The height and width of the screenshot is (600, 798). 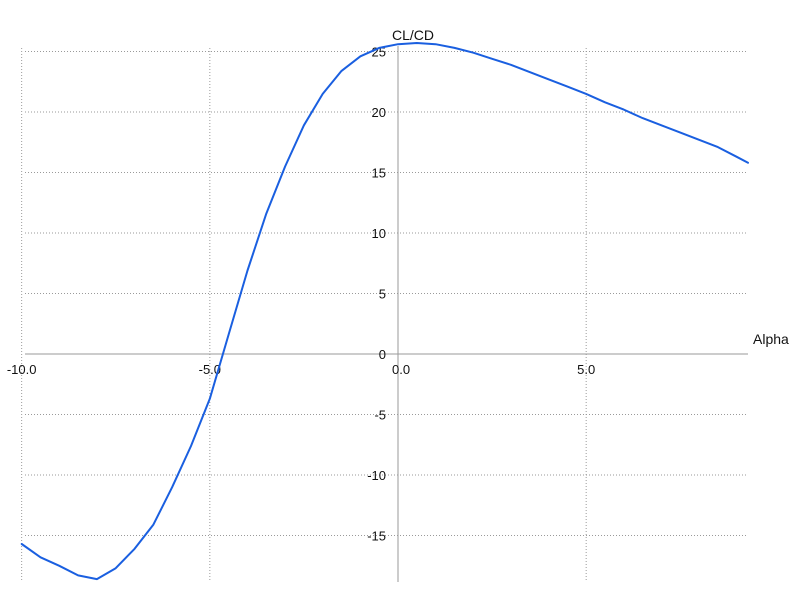 What do you see at coordinates (379, 173) in the screenshot?
I see `y-tick-label-2: 15` at bounding box center [379, 173].